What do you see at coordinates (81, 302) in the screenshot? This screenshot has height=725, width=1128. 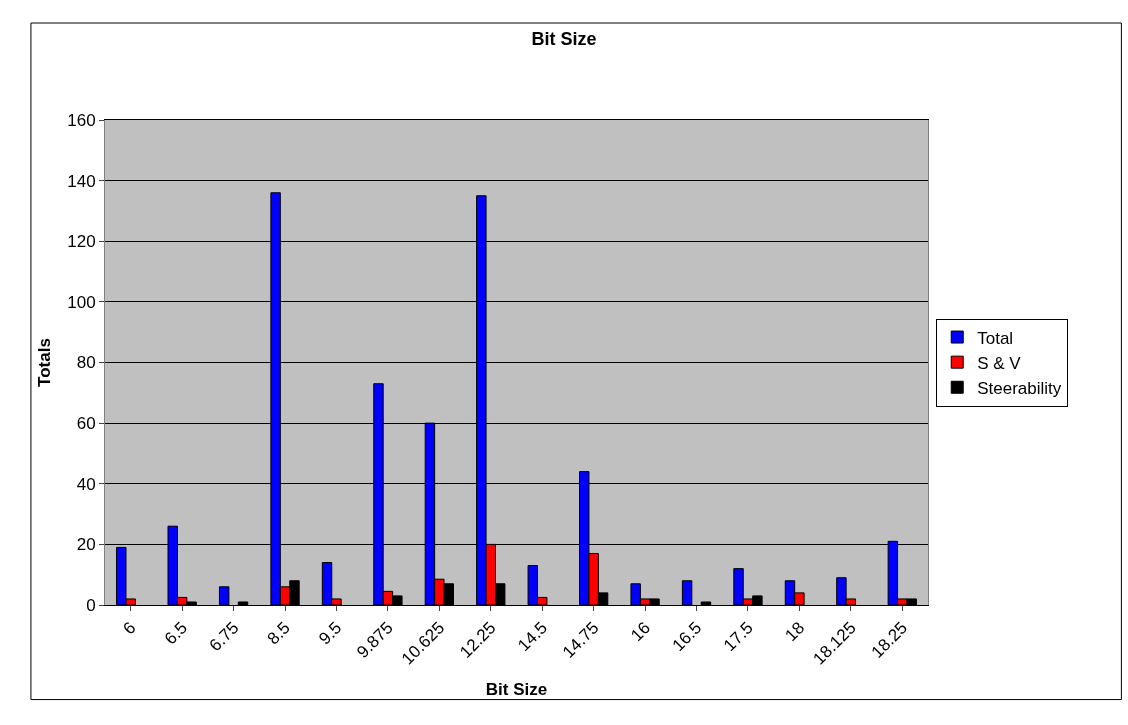 I see `y-tick-label: 100` at bounding box center [81, 302].